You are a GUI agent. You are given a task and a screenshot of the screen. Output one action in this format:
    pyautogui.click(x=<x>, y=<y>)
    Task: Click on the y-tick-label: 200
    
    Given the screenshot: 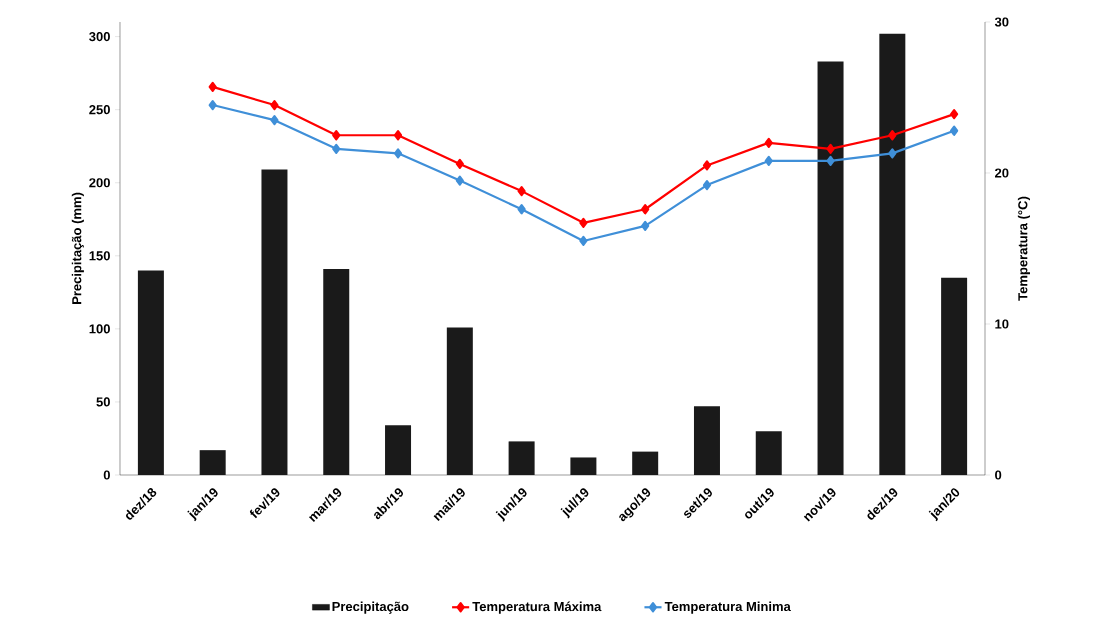 What is the action you would take?
    pyautogui.click(x=99, y=183)
    